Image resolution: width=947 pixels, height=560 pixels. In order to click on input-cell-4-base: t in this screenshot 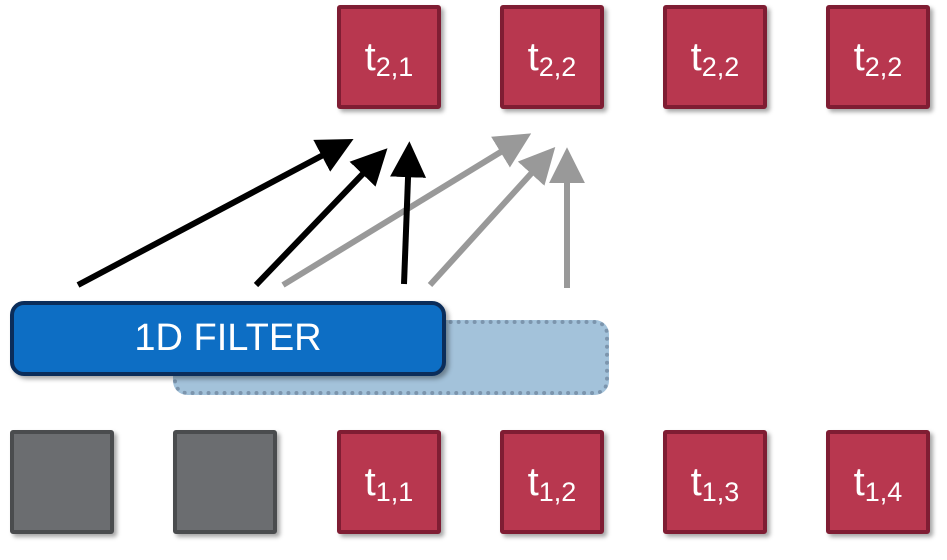, I will do `click(859, 481)`.